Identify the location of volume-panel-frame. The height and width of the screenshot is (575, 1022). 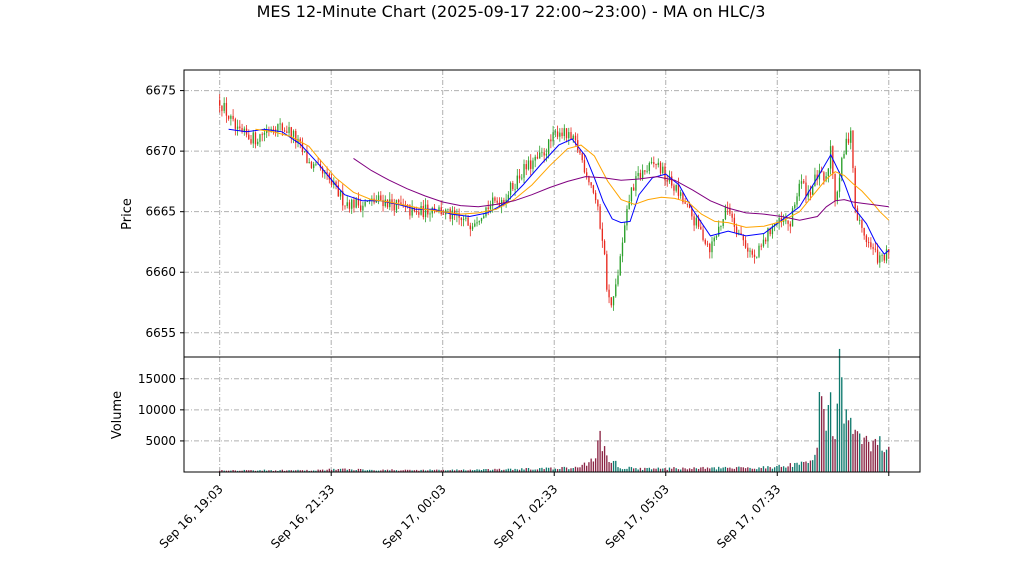
(552, 414).